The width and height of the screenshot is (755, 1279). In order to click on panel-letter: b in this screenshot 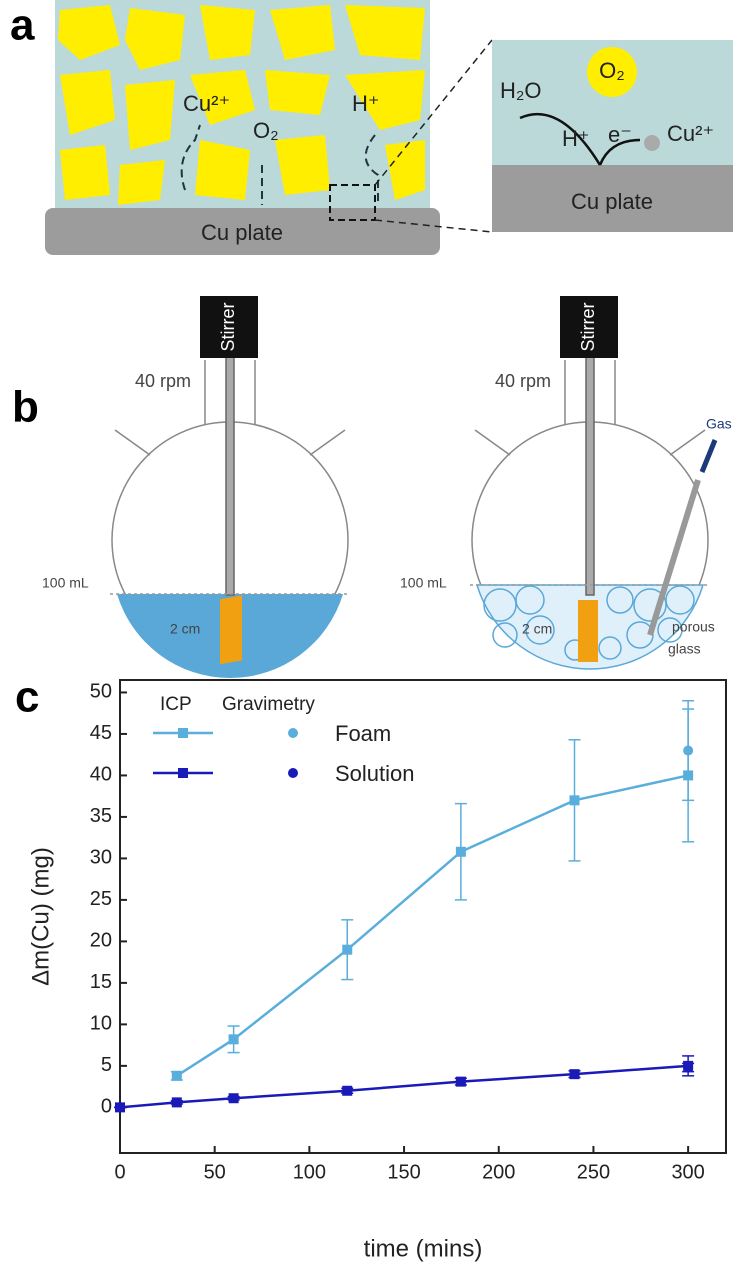, I will do `click(25, 407)`.